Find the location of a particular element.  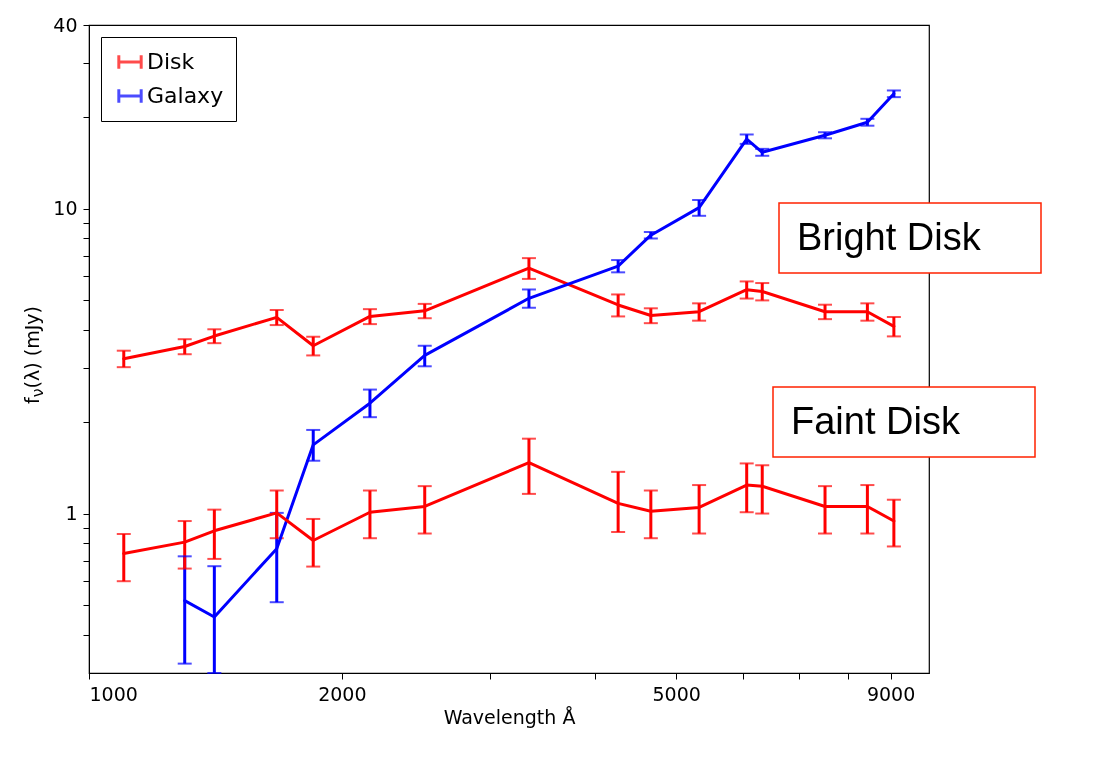

legend-label: Galaxy is located at coordinates (185, 95).